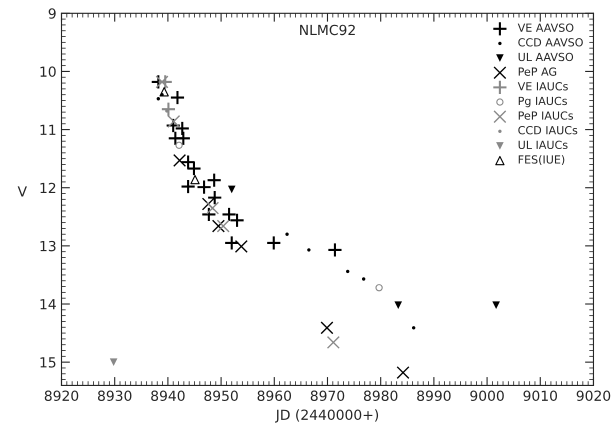 Image resolution: width=615 pixels, height=443 pixels. I want to click on x-tick-label: 9010, so click(540, 396).